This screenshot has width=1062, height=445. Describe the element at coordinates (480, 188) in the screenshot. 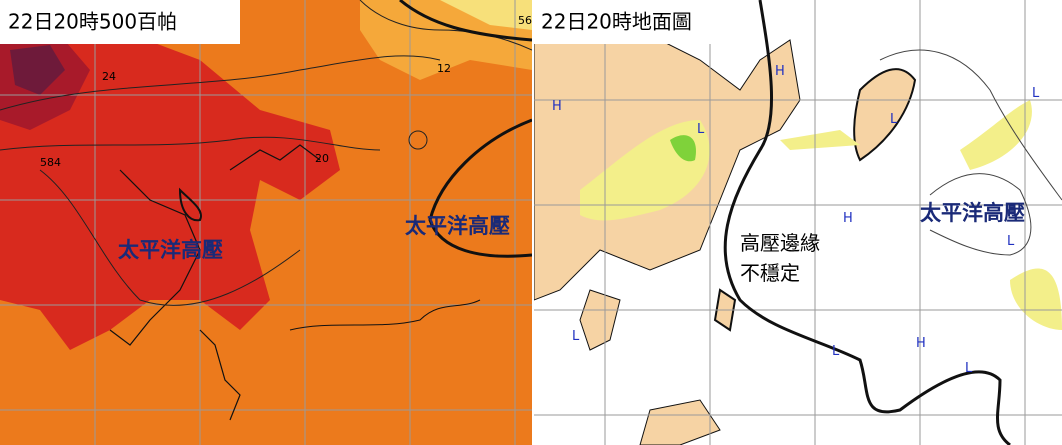

I see `subtropical-high-588-line` at that location.